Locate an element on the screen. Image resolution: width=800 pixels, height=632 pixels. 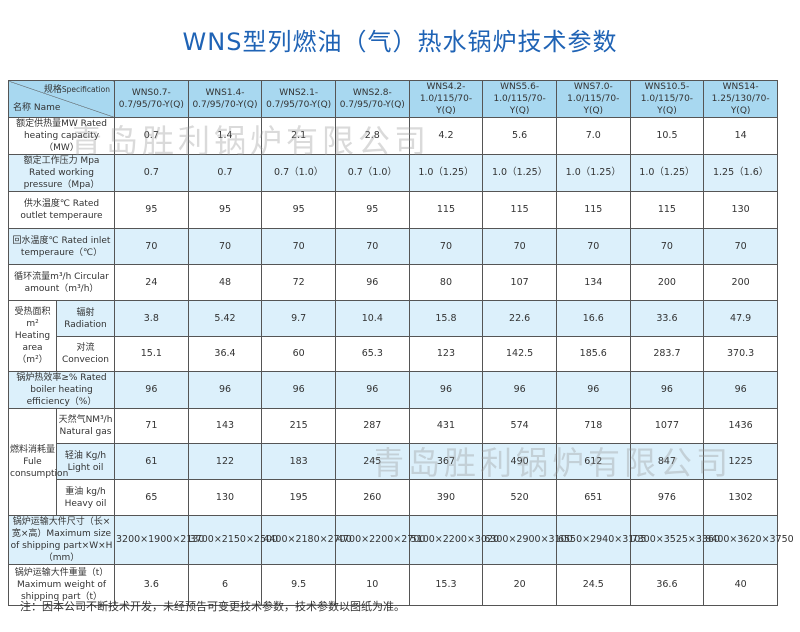
value-cell: 16.6 is located at coordinates (593, 318).